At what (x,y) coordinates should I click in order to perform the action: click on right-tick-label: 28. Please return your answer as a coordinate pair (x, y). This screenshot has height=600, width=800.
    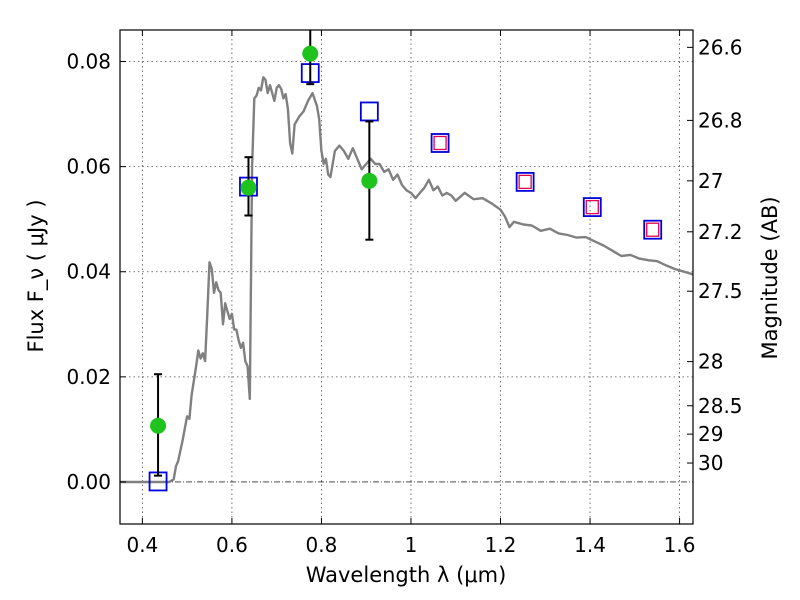
    Looking at the image, I should click on (710, 362).